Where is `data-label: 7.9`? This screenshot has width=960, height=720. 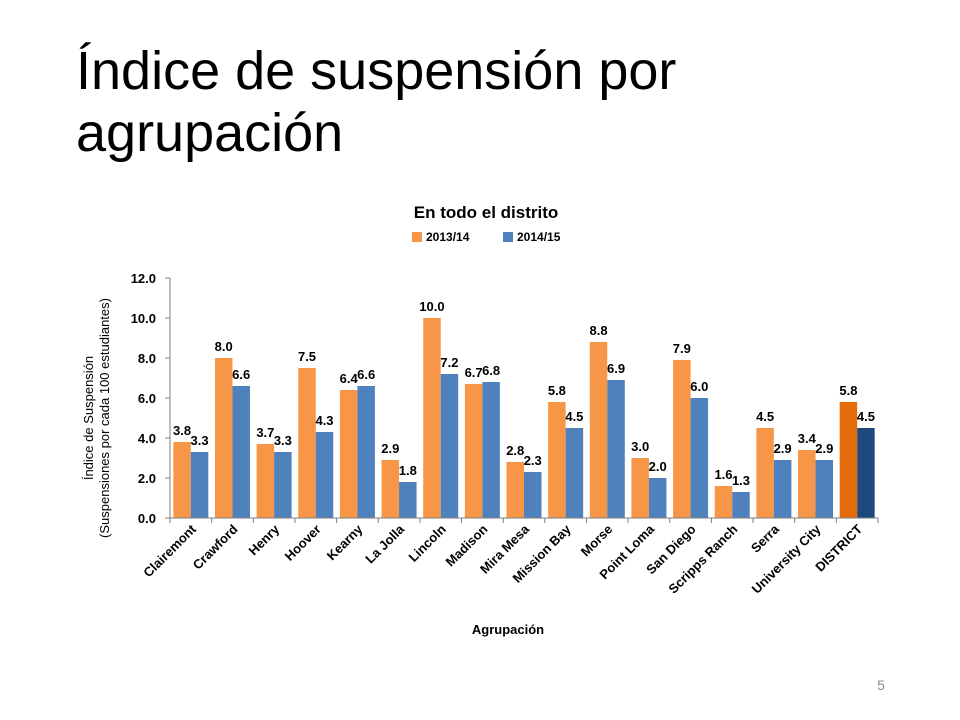
data-label: 7.9 is located at coordinates (682, 348).